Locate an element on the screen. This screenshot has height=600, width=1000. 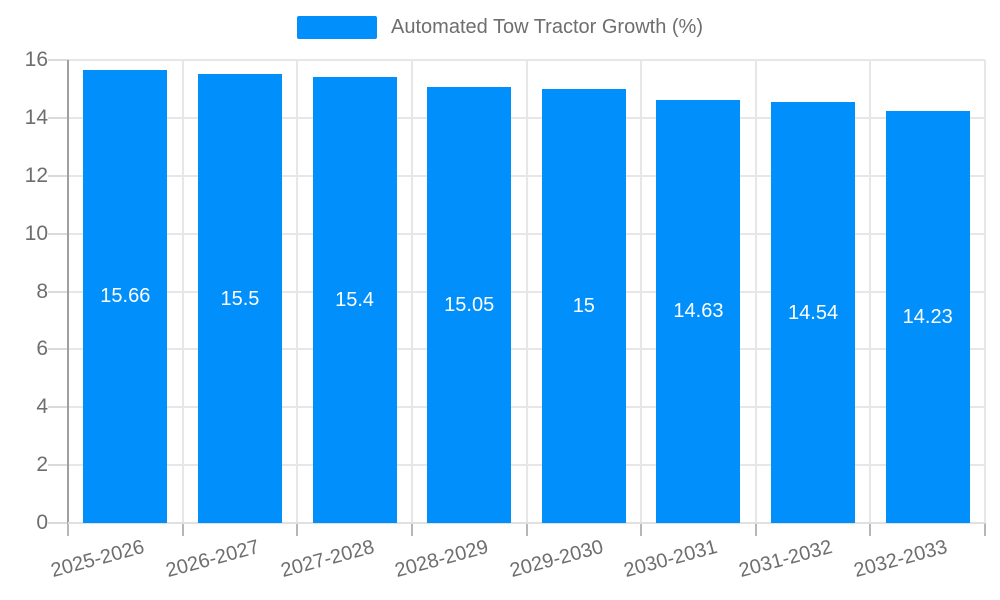
bar-value-label: 15 is located at coordinates (583, 305).